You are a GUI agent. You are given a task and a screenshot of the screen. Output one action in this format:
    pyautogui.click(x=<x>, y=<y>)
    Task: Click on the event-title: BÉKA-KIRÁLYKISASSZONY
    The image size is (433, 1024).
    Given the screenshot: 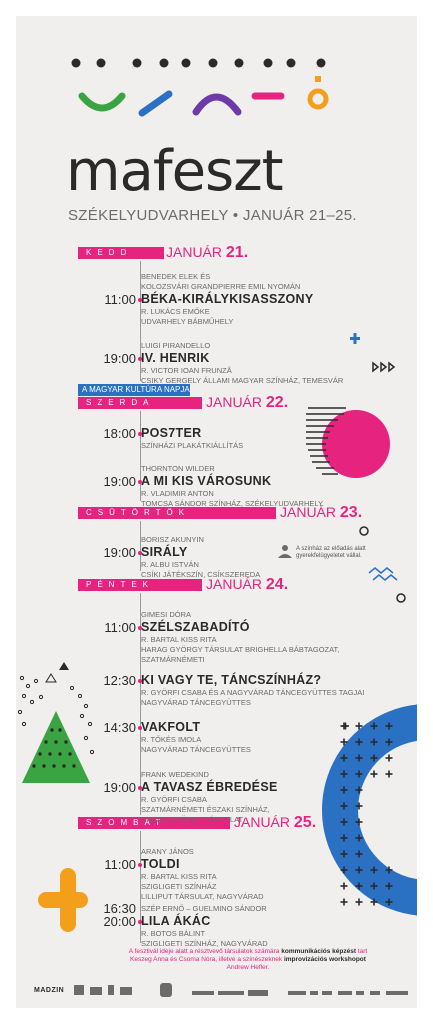 What is the action you would take?
    pyautogui.click(x=227, y=299)
    